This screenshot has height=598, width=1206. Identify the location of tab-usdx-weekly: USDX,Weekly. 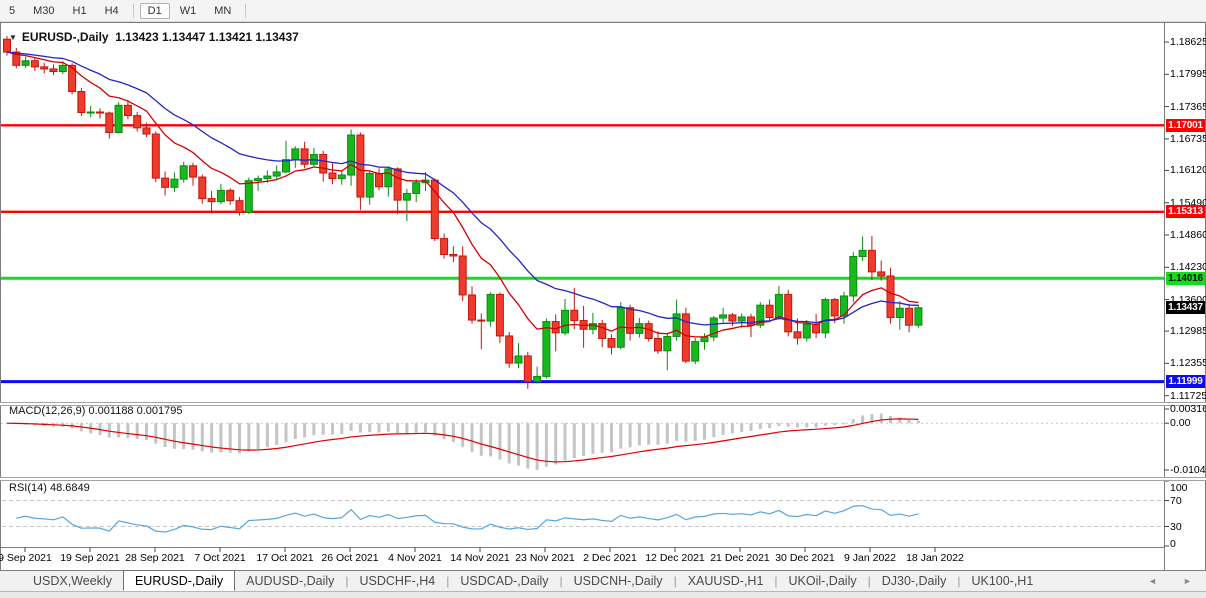
(72, 581).